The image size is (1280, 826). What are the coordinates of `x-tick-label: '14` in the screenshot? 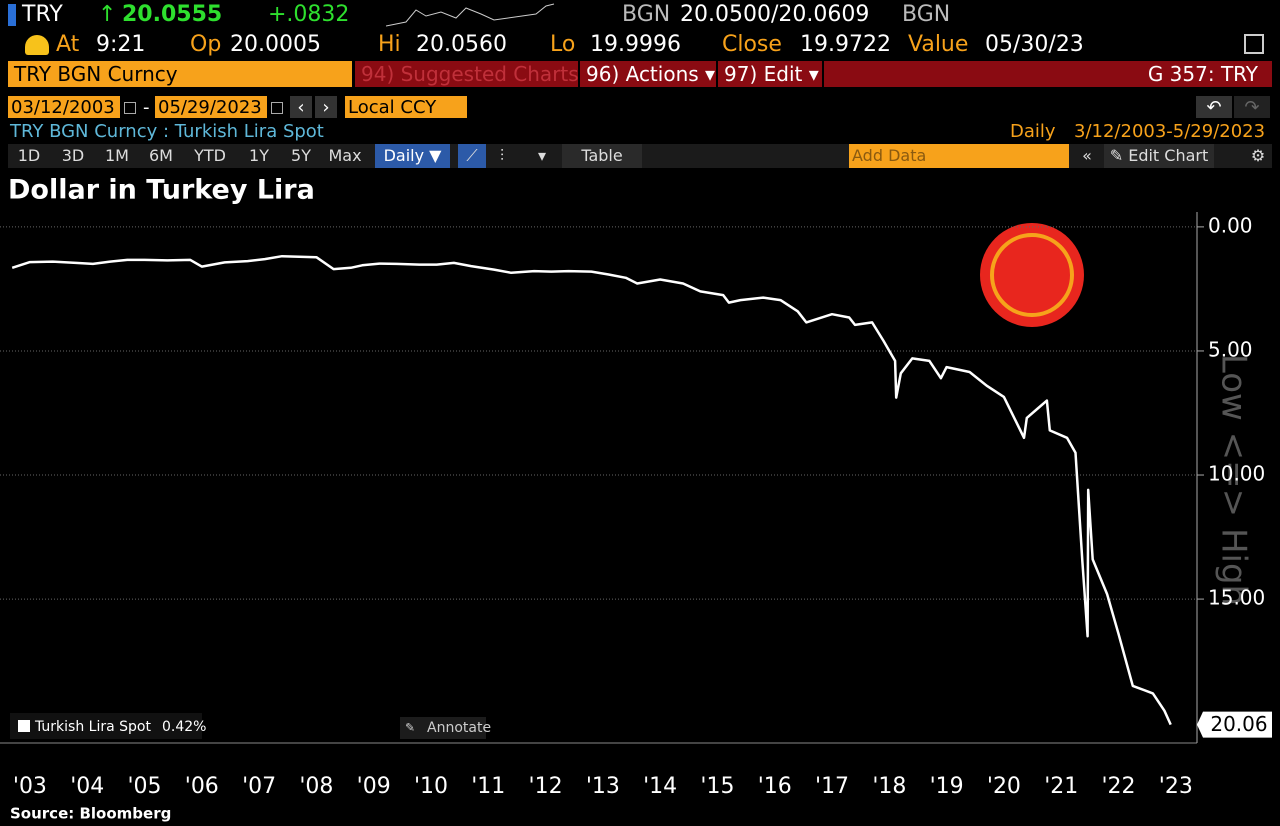 It's located at (660, 786).